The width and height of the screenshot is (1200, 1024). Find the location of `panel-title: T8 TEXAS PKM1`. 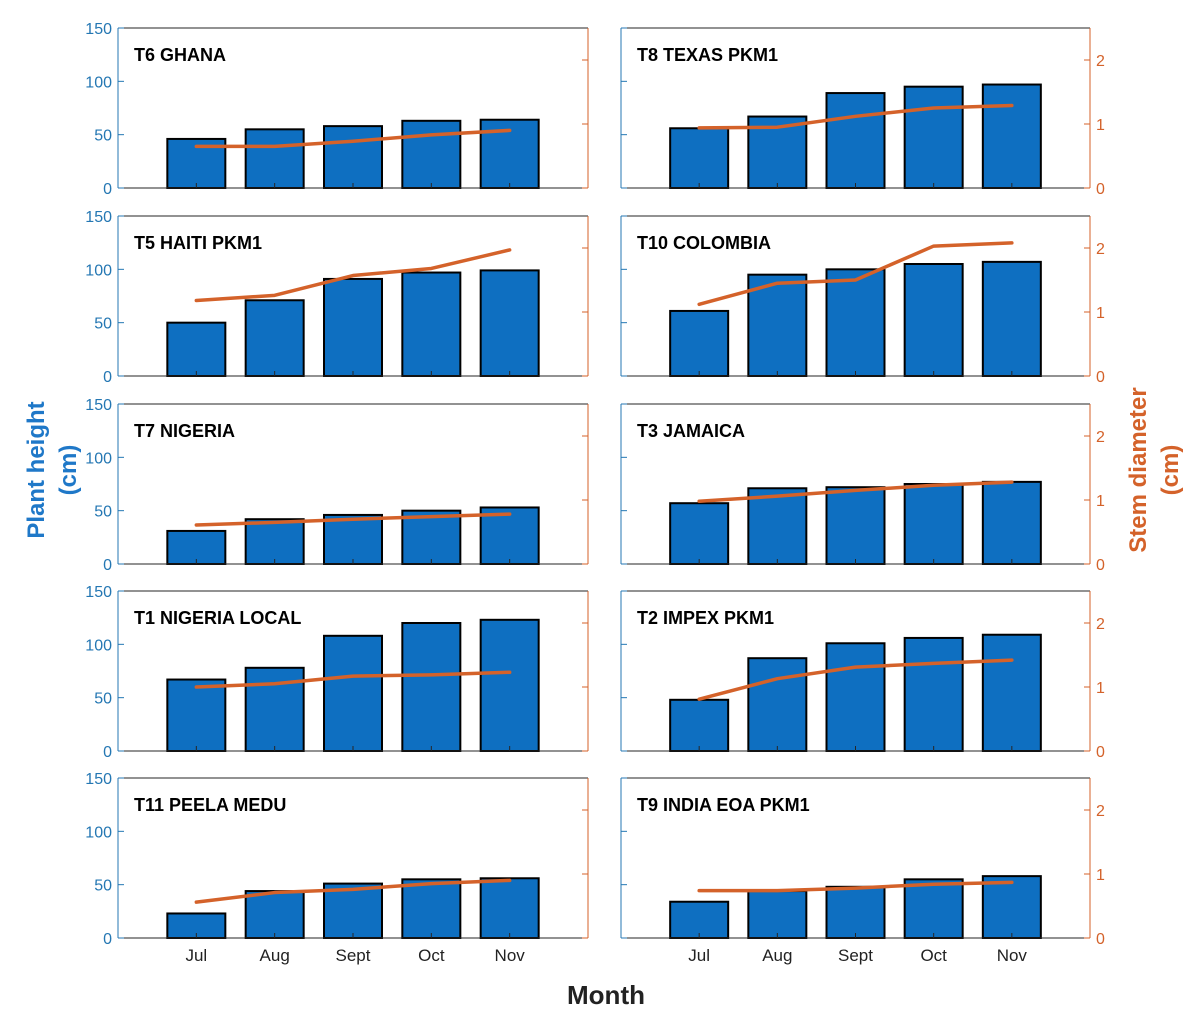

panel-title: T8 TEXAS PKM1 is located at coordinates (707, 55).